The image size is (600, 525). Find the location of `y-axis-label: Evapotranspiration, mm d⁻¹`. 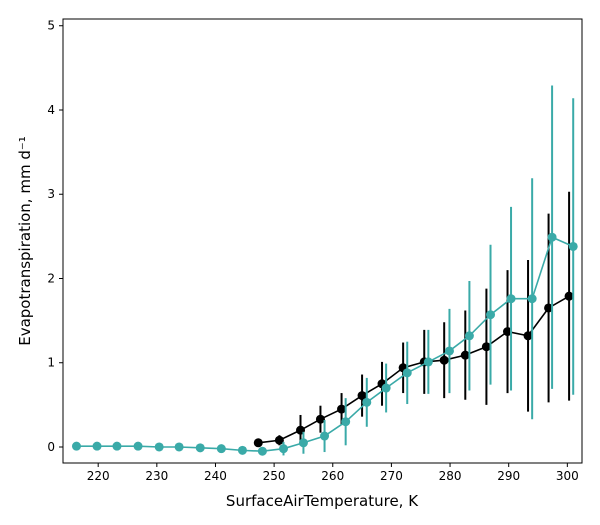

y-axis-label: Evapotranspiration, mm d⁻¹ is located at coordinates (25, 241).